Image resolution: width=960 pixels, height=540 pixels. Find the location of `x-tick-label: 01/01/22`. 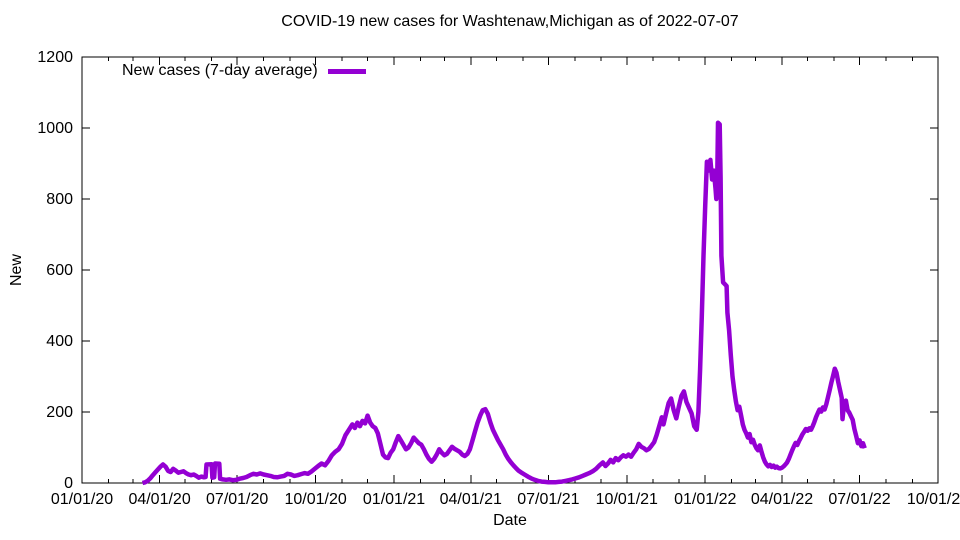

x-tick-label: 01/01/22 is located at coordinates (705, 499).